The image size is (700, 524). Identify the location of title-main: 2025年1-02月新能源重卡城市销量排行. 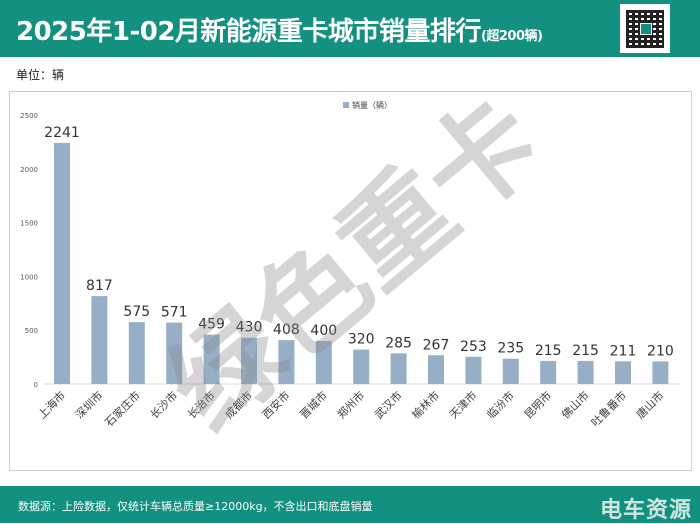
(248, 32).